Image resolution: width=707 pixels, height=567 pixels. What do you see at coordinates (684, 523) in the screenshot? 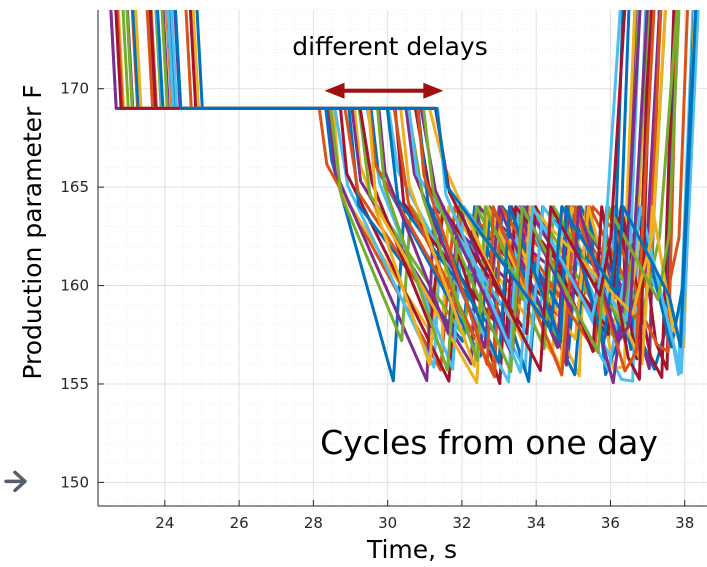
I see `x-tick-label: 38` at bounding box center [684, 523].